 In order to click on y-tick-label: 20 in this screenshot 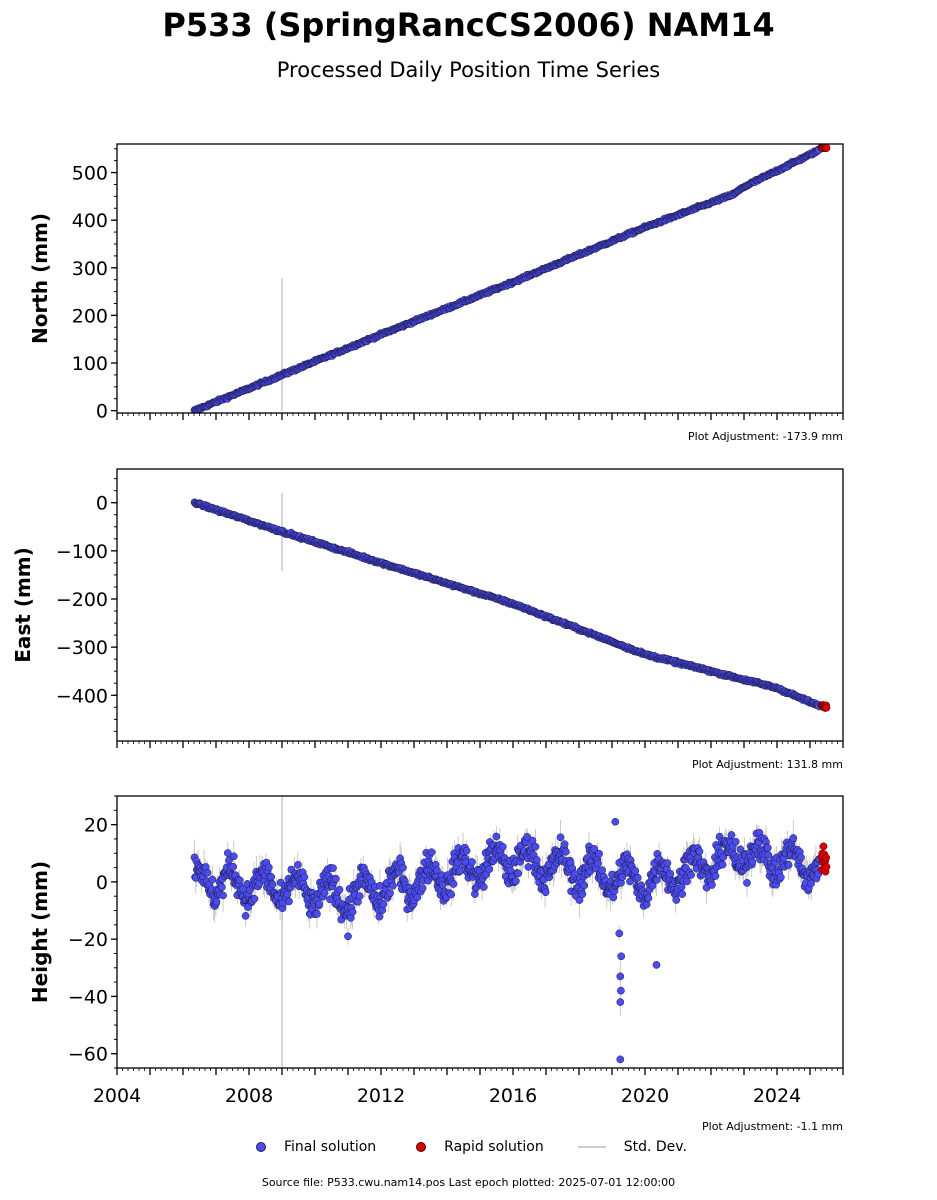, I will do `click(96, 826)`.